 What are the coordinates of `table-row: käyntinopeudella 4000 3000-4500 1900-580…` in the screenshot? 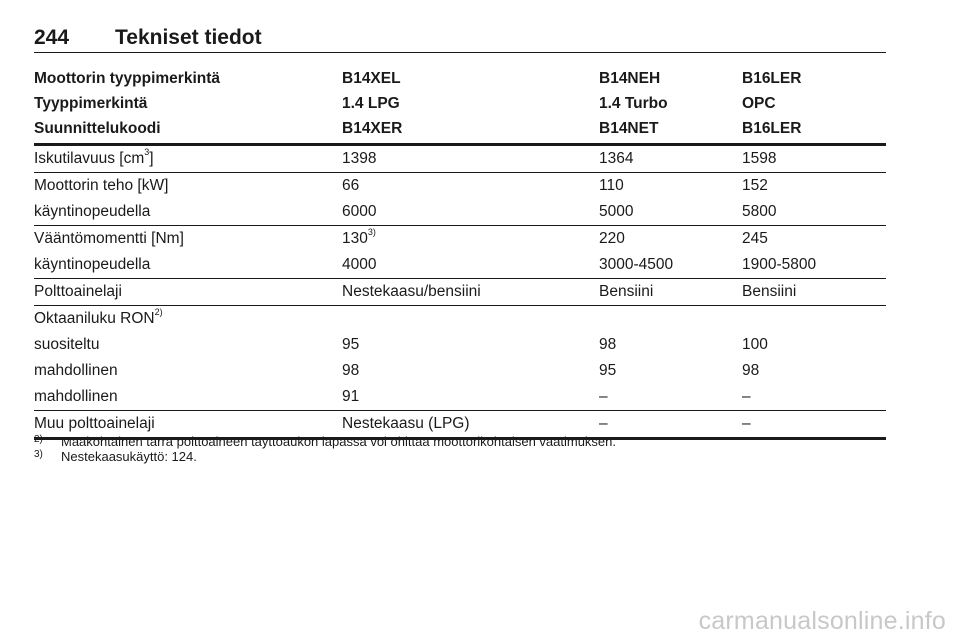 It's located at (460, 265).